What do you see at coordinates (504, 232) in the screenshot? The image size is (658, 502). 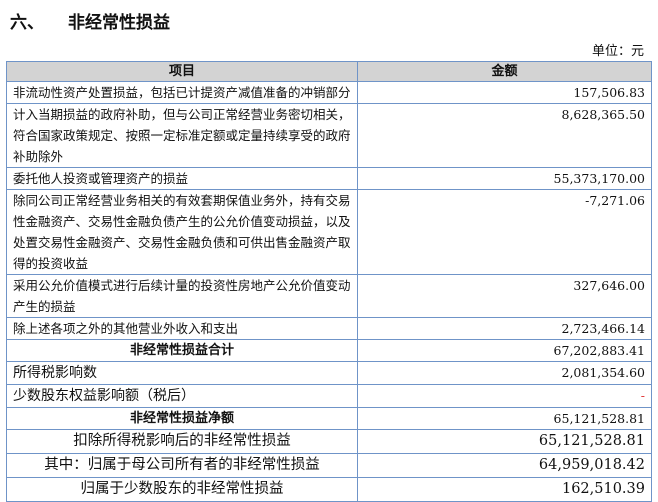 I see `row-amount: -7,271.06` at bounding box center [504, 232].